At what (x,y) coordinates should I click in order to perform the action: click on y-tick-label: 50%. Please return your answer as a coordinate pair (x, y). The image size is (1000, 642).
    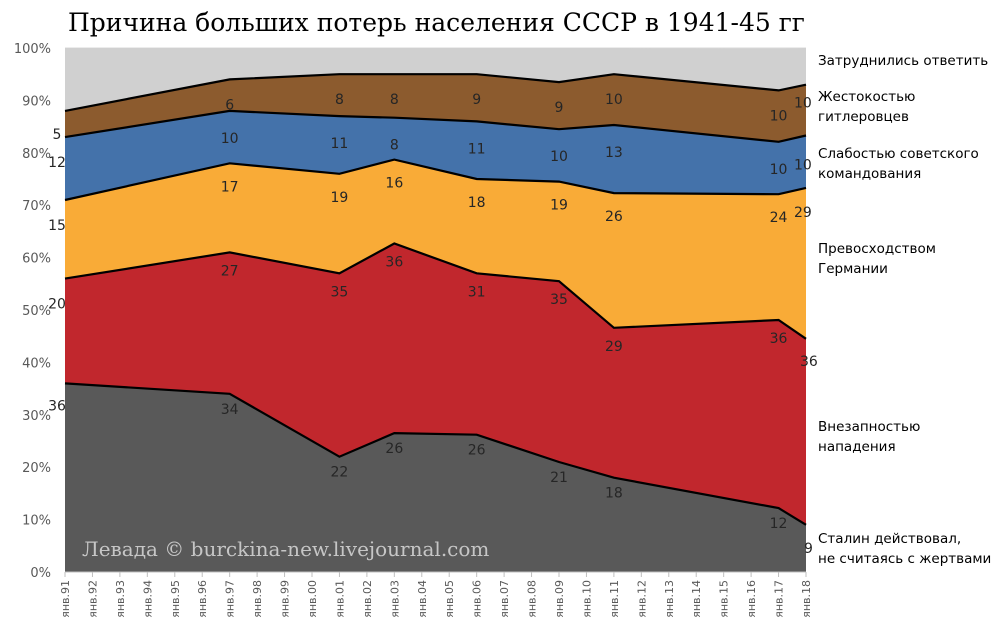
    Looking at the image, I should click on (36, 311).